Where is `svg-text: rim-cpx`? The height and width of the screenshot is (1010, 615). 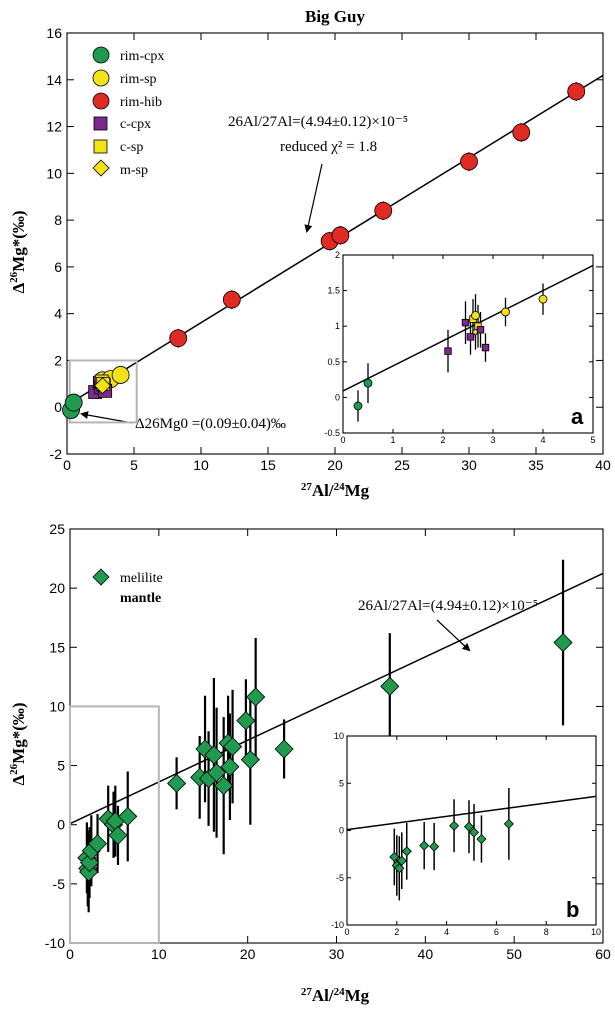 svg-text: rim-cpx is located at coordinates (142, 56).